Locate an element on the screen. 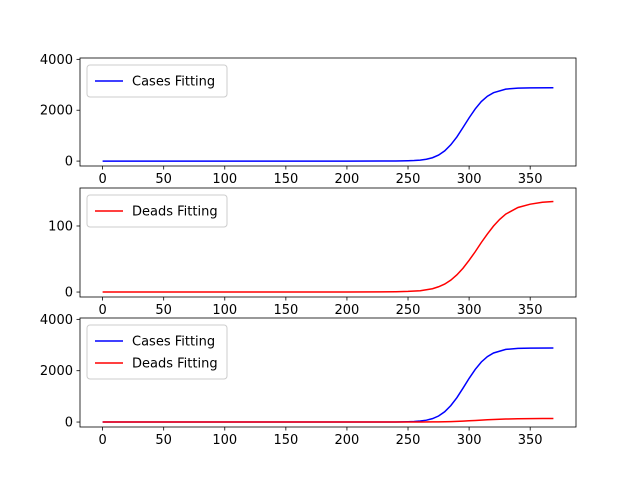 The height and width of the screenshot is (480, 640). series-line-cases-fitting is located at coordinates (328, 124).